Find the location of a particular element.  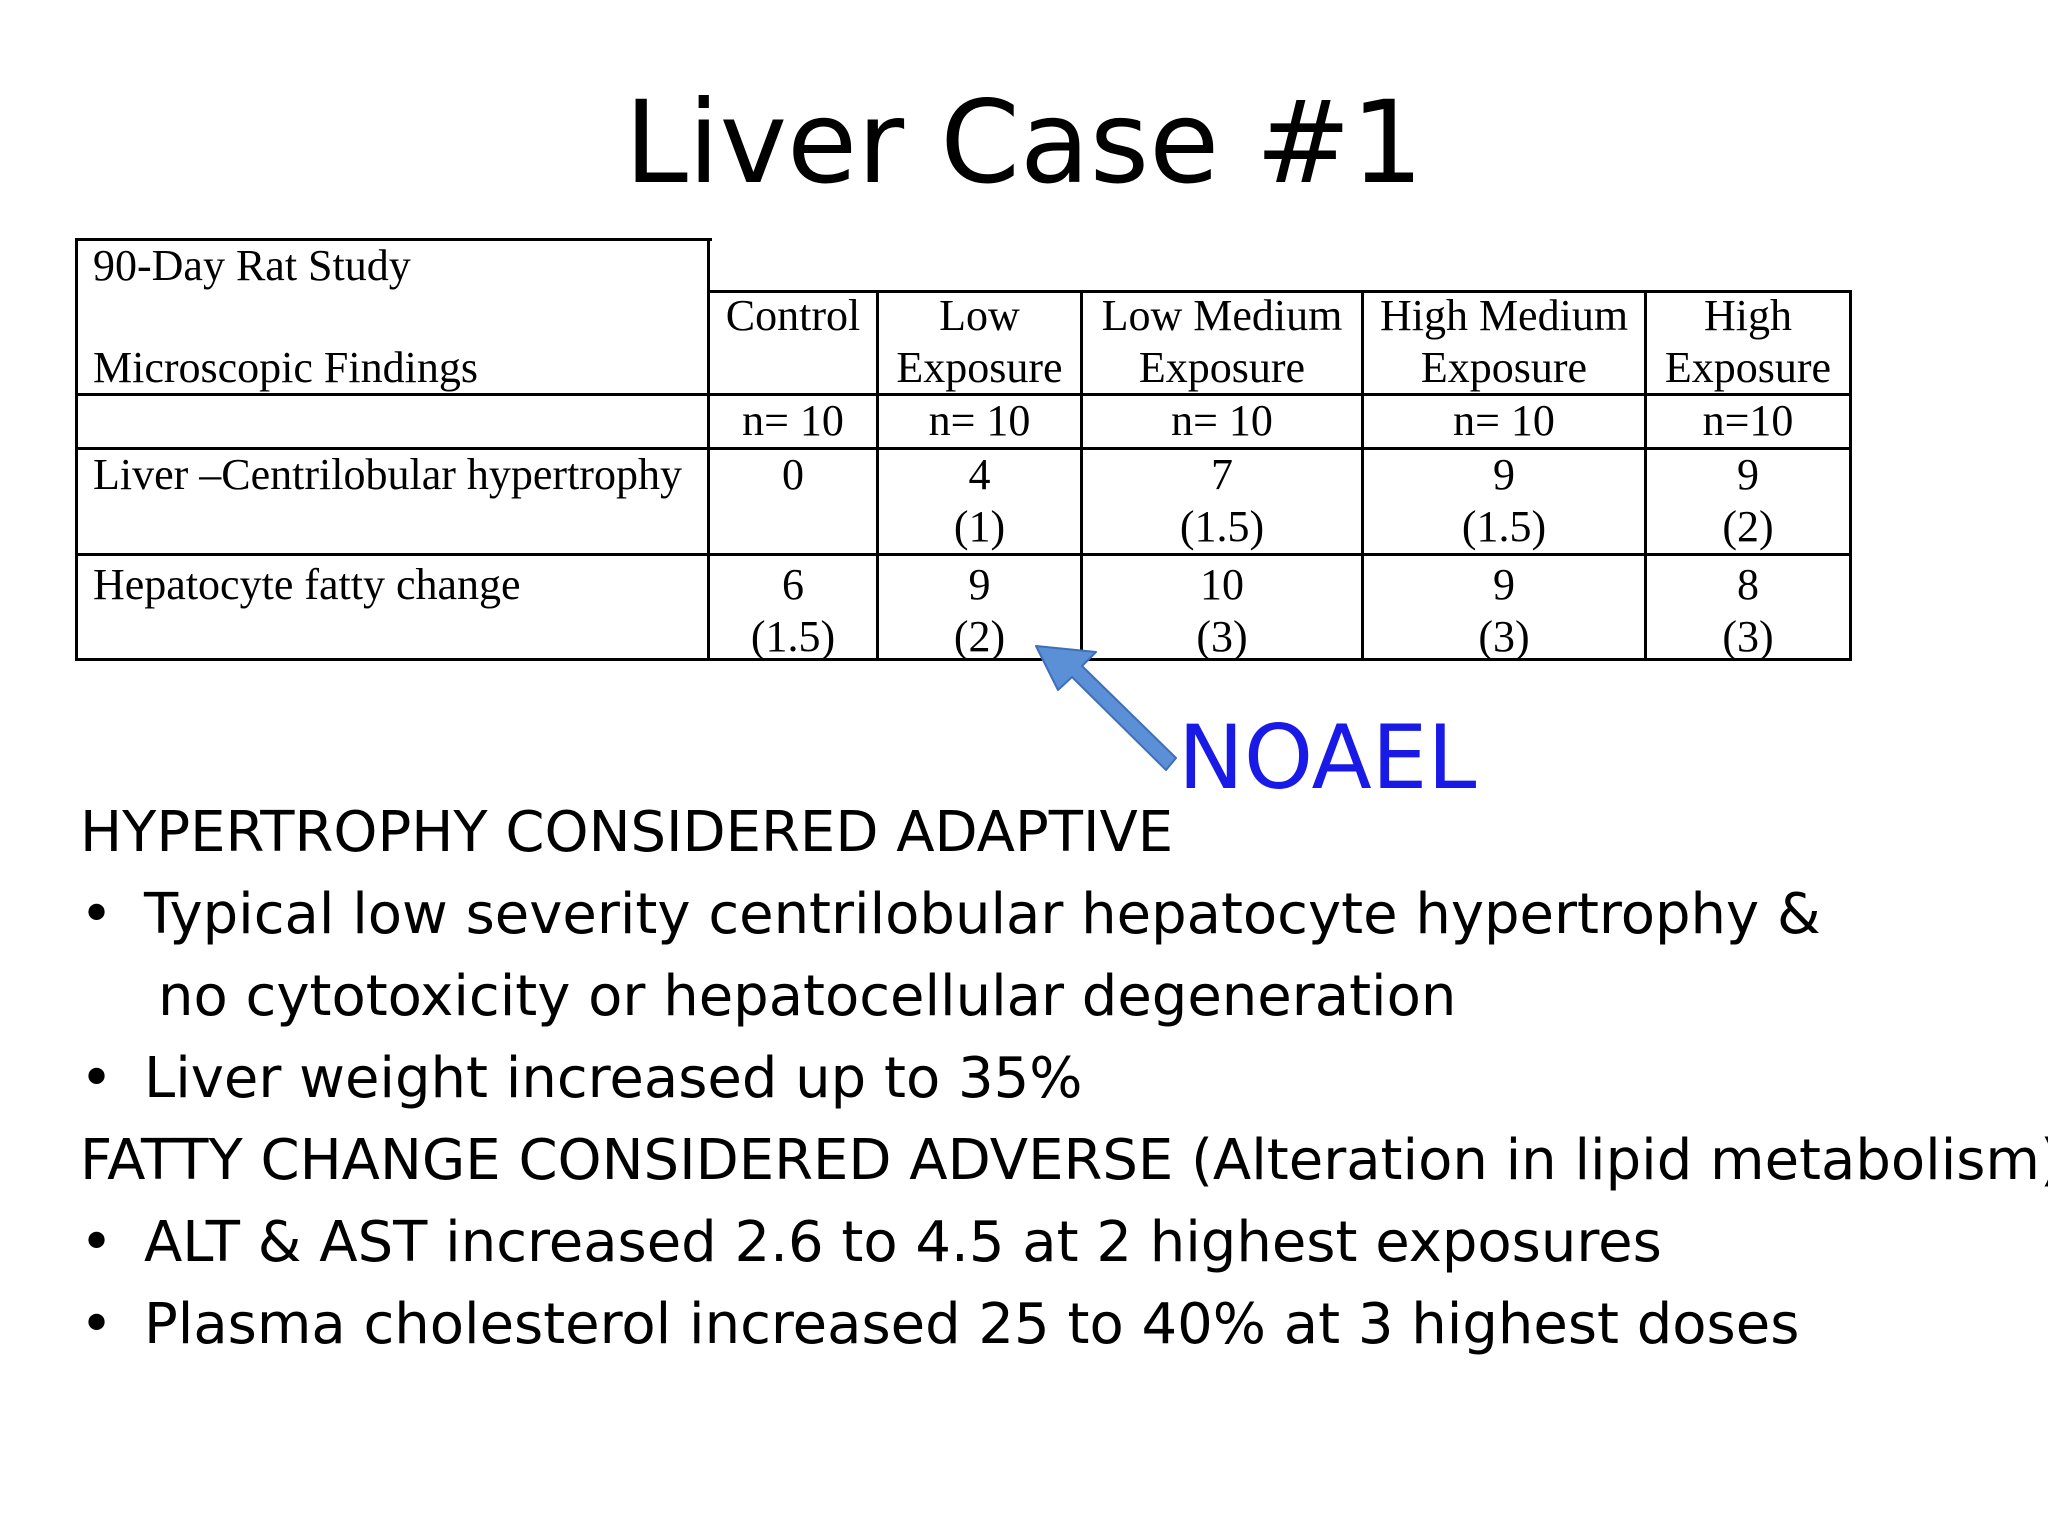

n-low-medium: n= 10 is located at coordinates (1222, 420).